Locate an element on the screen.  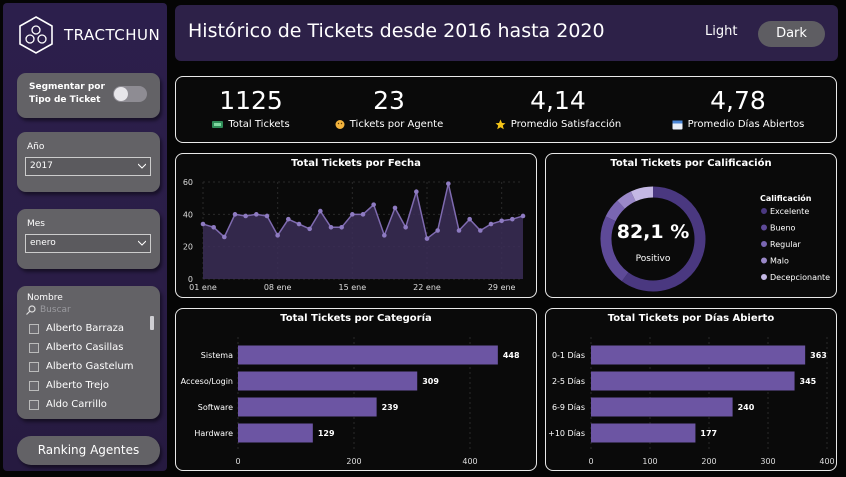
kpi-total-tickets: 1125 Total Tickets is located at coordinates (251, 107).